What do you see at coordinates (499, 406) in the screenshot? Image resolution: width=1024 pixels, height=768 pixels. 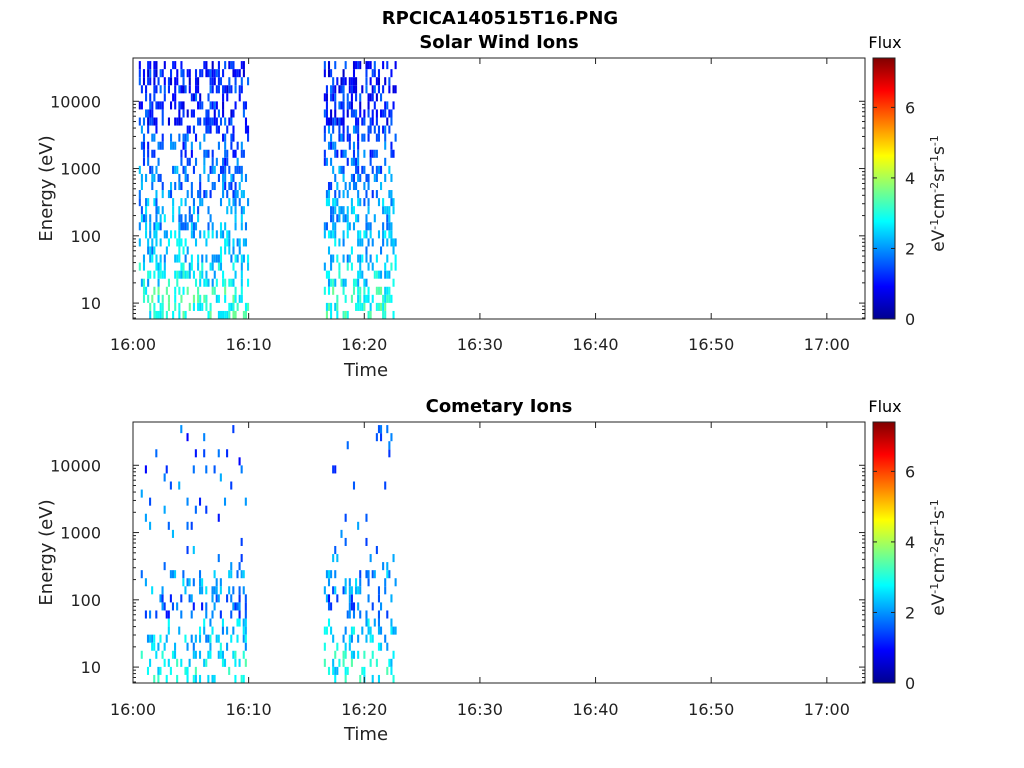 I see `panel-title: Cometary Ions` at bounding box center [499, 406].